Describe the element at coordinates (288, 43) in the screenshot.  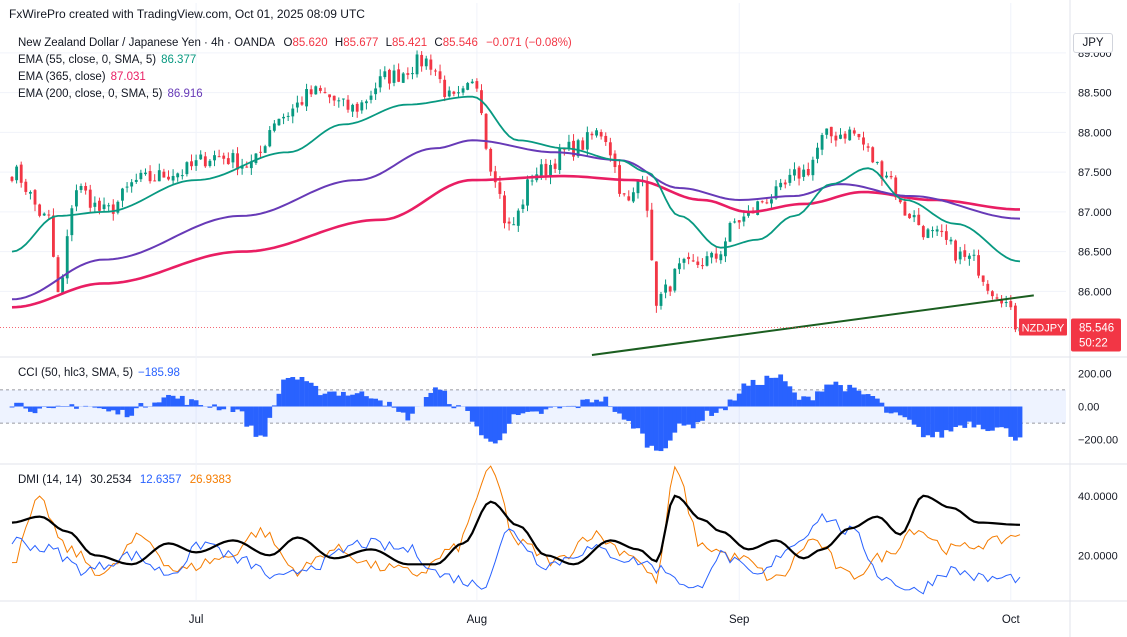
I see `legend-open-label: O` at that location.